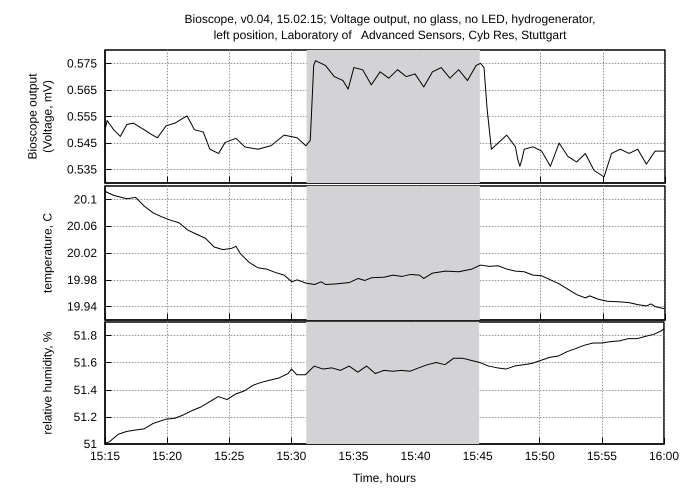 The width and height of the screenshot is (682, 492). Describe the element at coordinates (91, 444) in the screenshot. I see `y-tick-label: 51` at that location.